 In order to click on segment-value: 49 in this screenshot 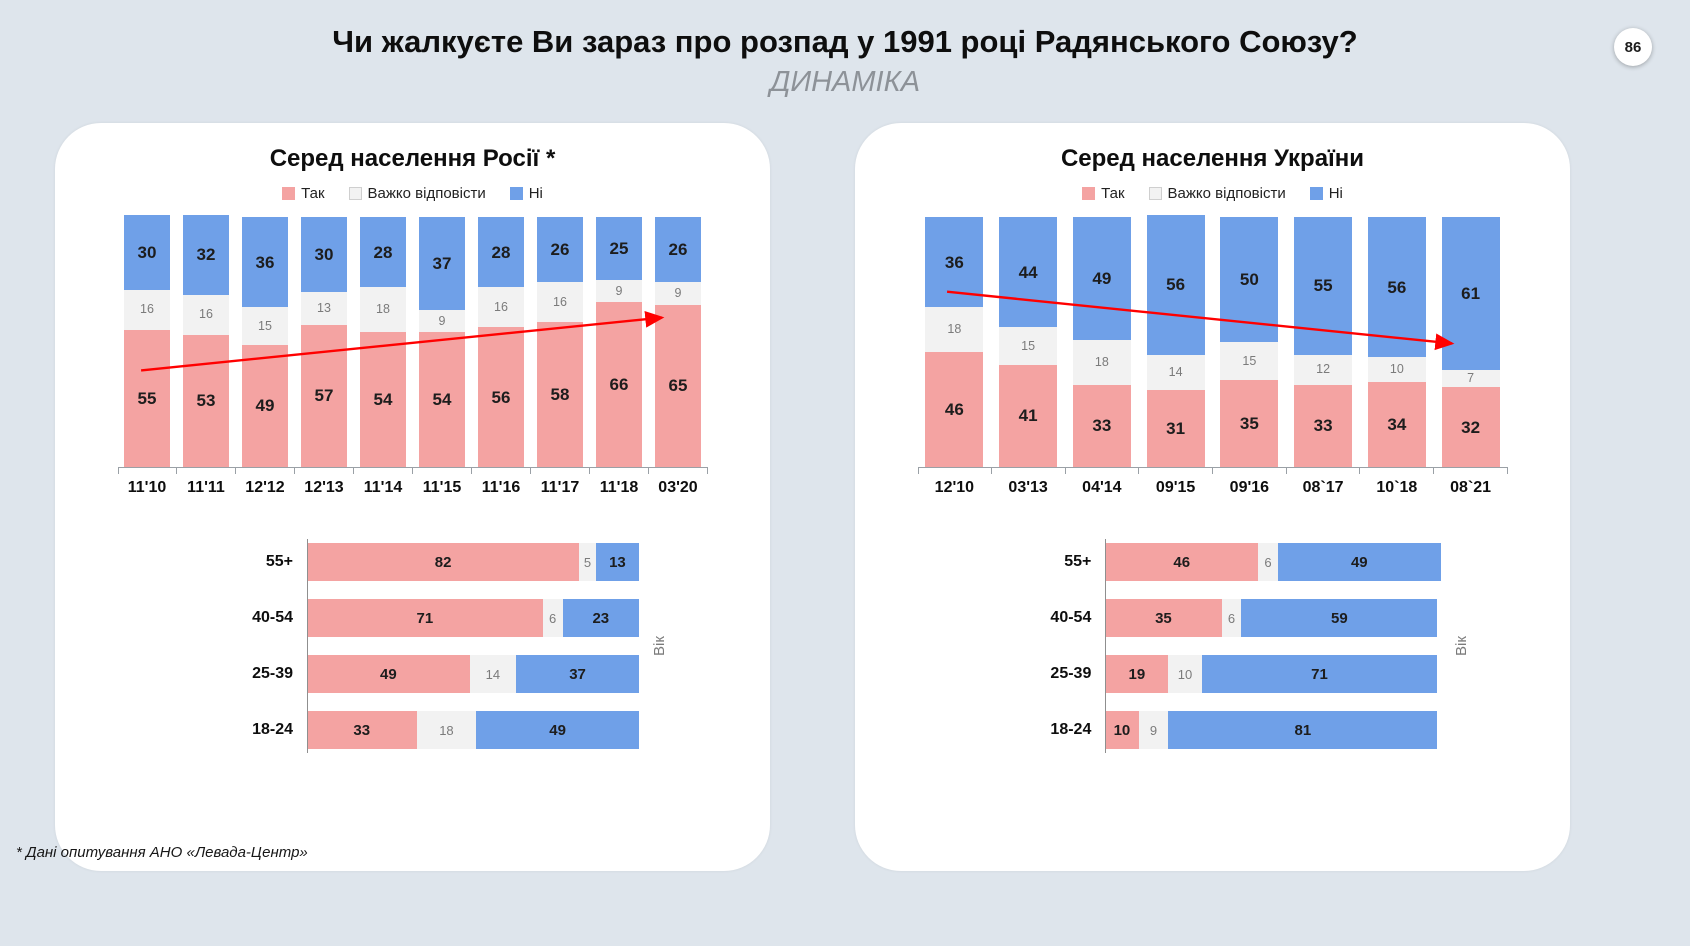, I will do `click(388, 674)`.